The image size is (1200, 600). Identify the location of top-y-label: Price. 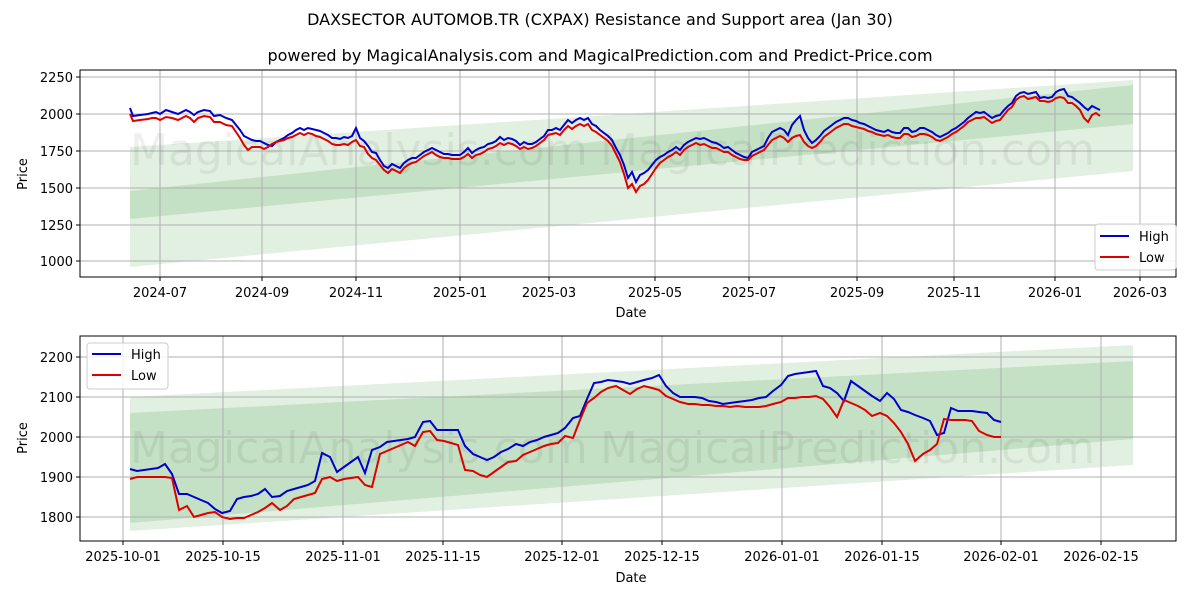
(23, 174).